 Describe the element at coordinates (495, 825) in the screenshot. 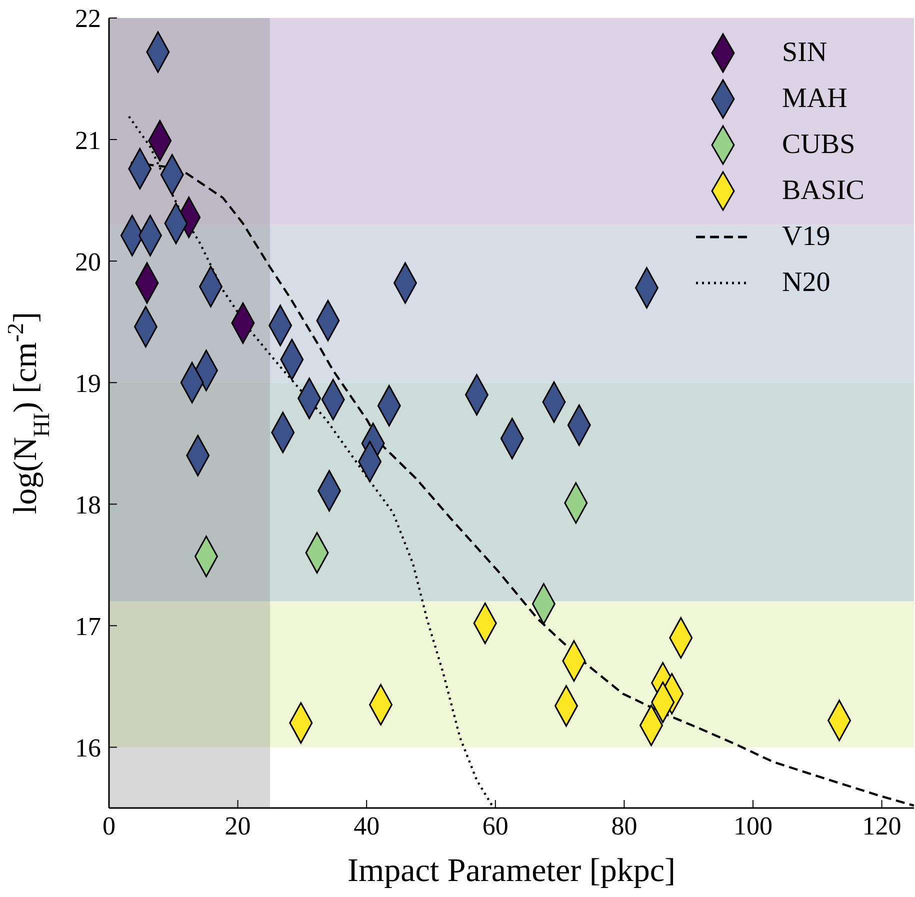

I see `x-tick-label: 60` at that location.